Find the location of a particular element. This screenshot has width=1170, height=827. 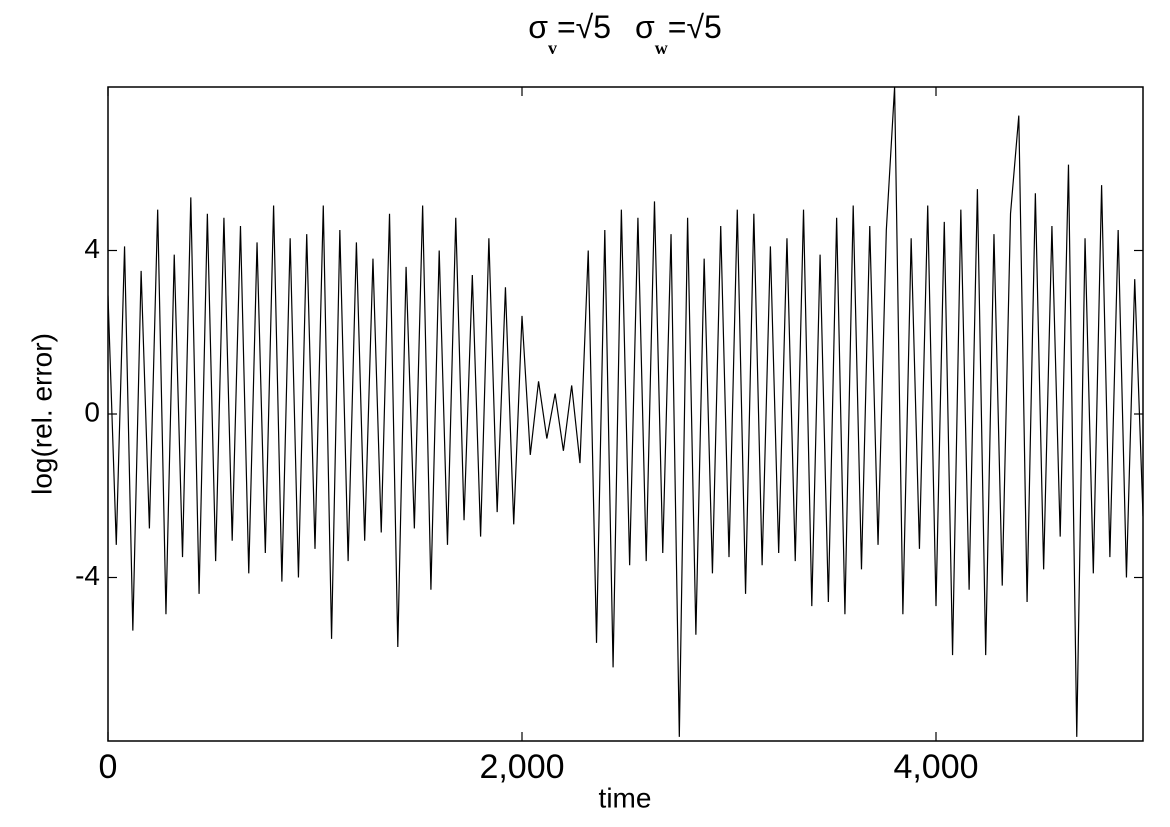

y-tick-label: 4 is located at coordinates (92, 248).